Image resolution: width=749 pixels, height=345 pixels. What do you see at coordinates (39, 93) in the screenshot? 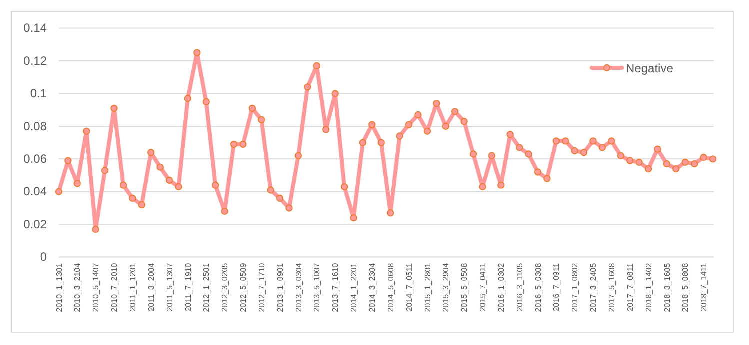
I see `y-tick-label: 0.1` at bounding box center [39, 93].